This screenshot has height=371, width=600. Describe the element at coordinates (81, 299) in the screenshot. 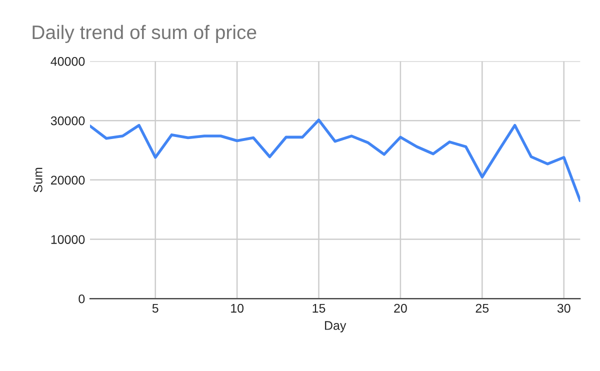

I see `y-tick-label: 0` at that location.